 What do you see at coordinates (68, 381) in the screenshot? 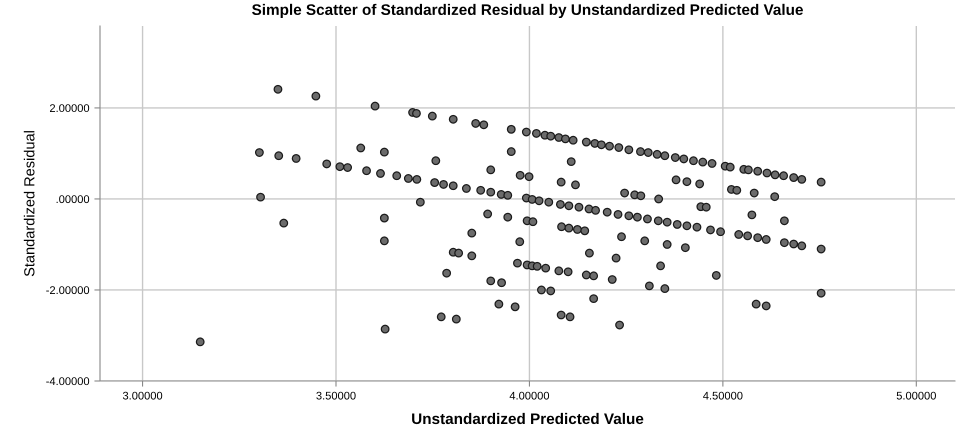
I see `y-tick-label: -4.00000` at bounding box center [68, 381].